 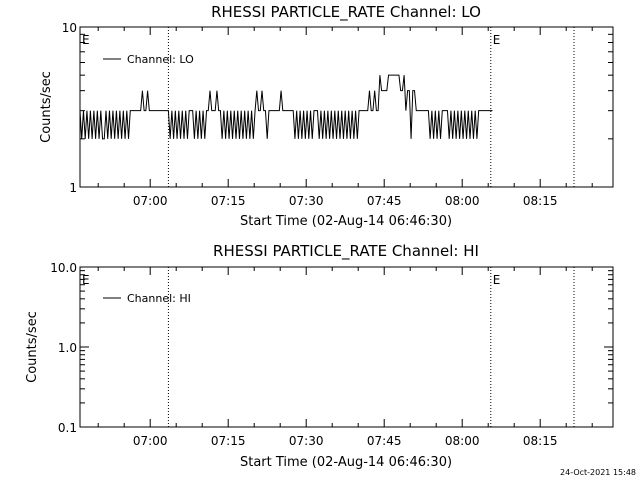 I want to click on lo-x-tick-label: 08:15, so click(x=540, y=201).